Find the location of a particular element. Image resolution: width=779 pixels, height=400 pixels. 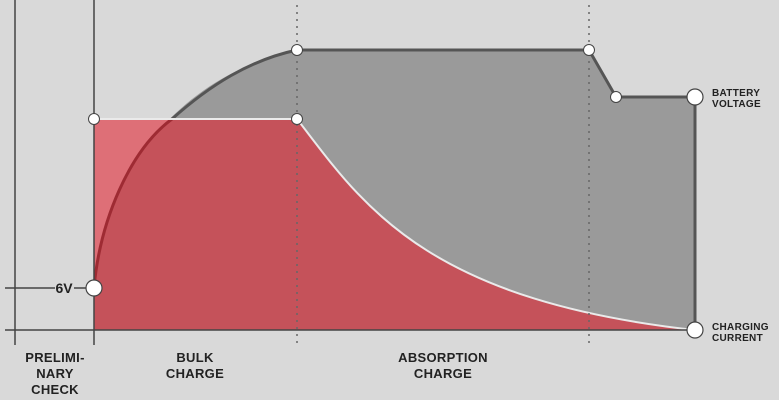

phase-bulk-line2: CHARGE is located at coordinates (195, 373).